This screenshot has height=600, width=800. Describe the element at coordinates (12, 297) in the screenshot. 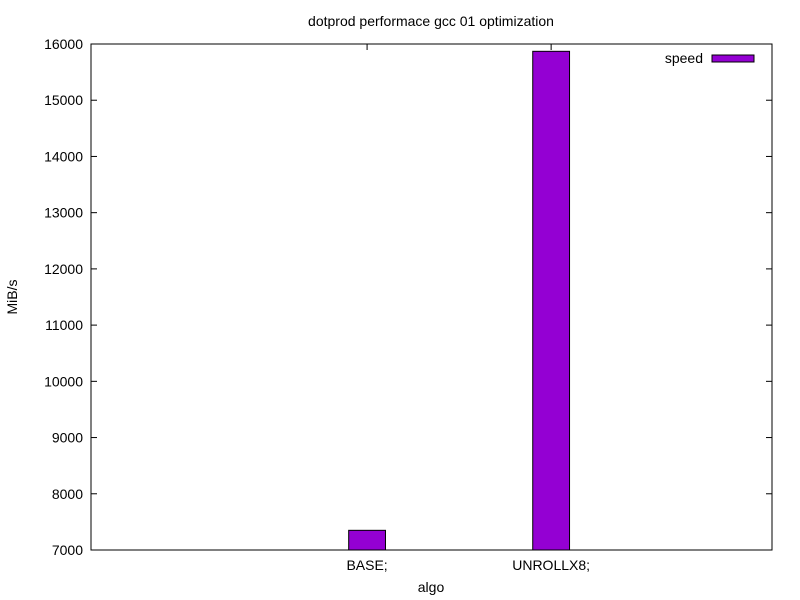

I see `y-axis-label: MiB/s` at that location.